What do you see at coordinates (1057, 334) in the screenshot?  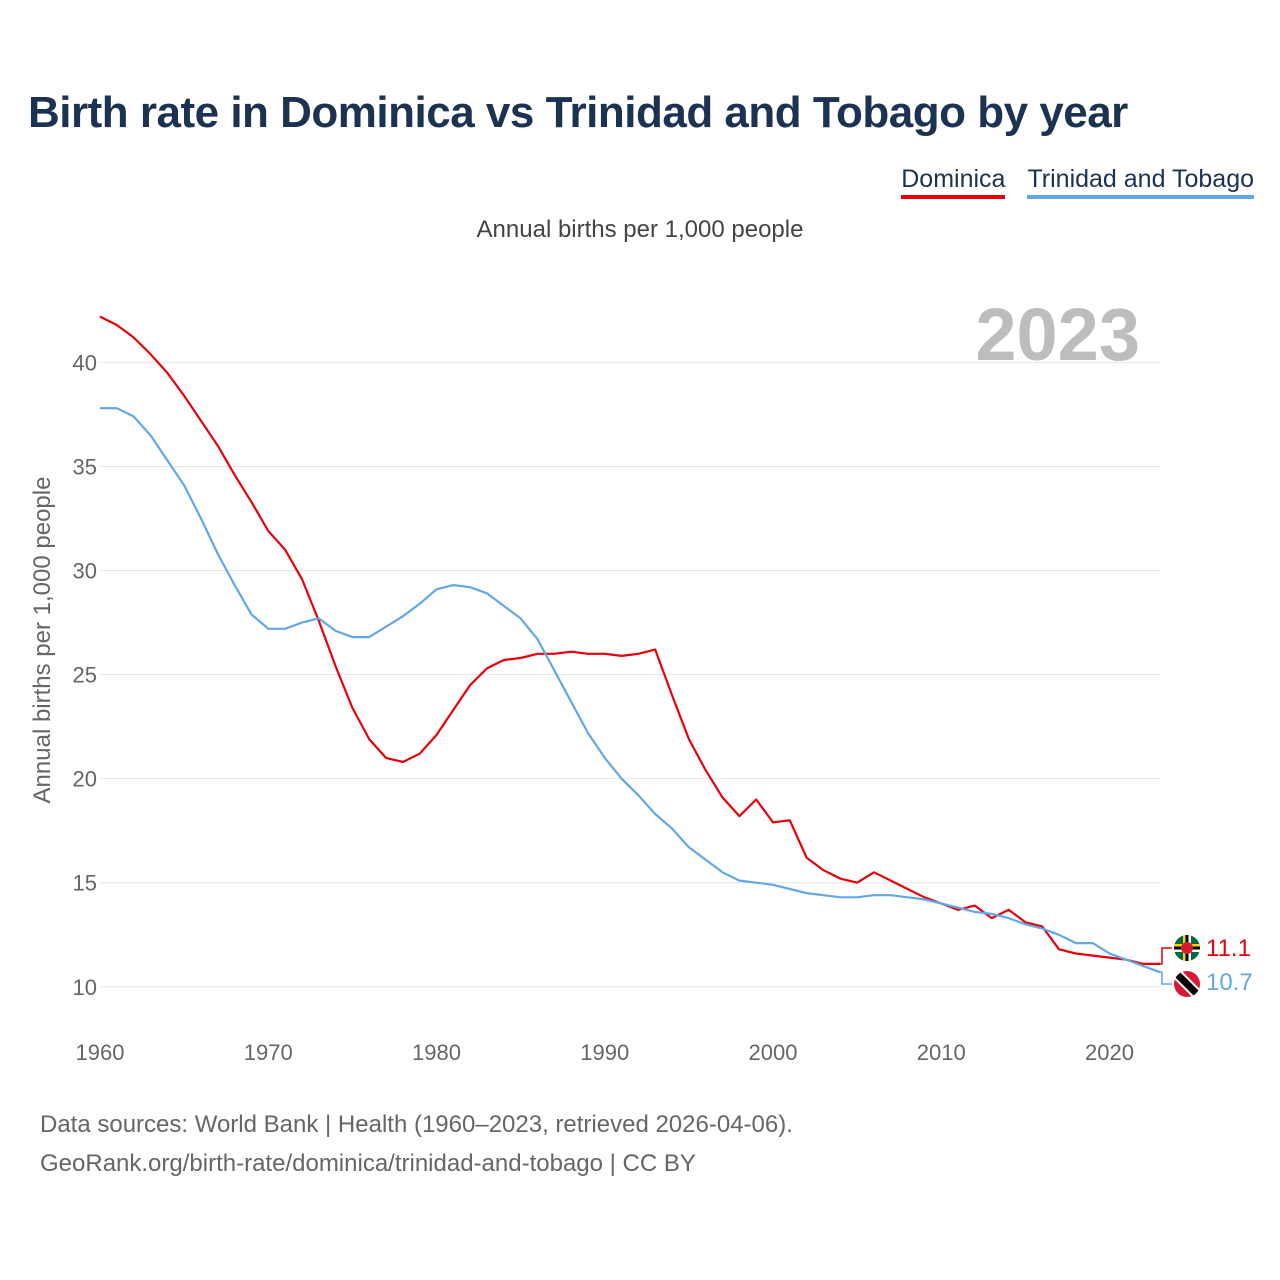 I see `year-label: 2023` at bounding box center [1057, 334].